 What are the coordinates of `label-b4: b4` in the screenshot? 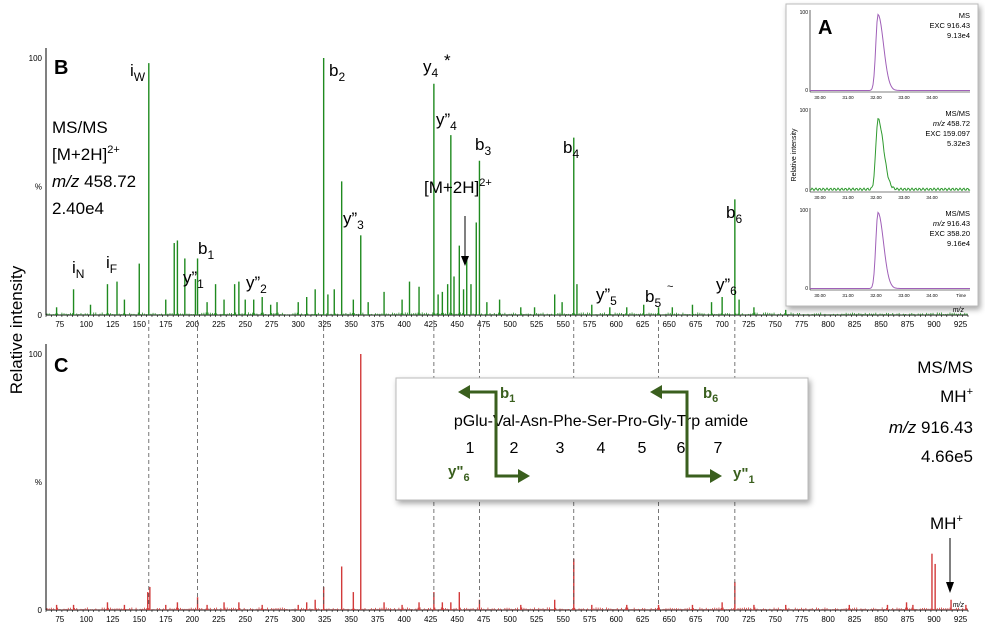 It's located at (571, 149).